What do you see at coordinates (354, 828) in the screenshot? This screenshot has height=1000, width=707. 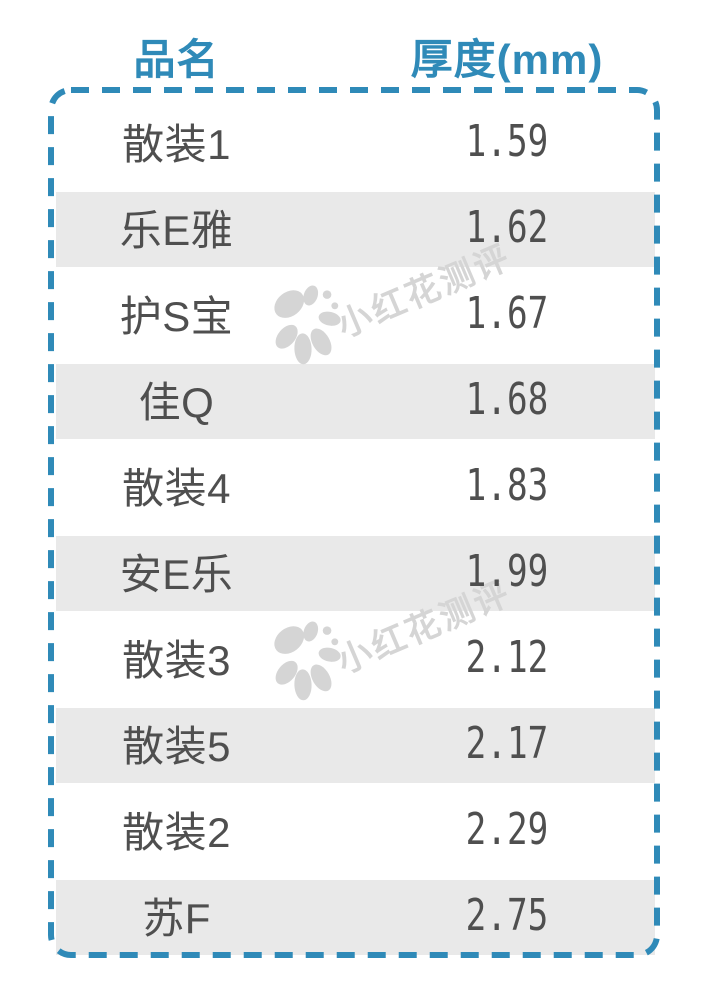 I see `table-row: 散装2 2.29` at bounding box center [354, 828].